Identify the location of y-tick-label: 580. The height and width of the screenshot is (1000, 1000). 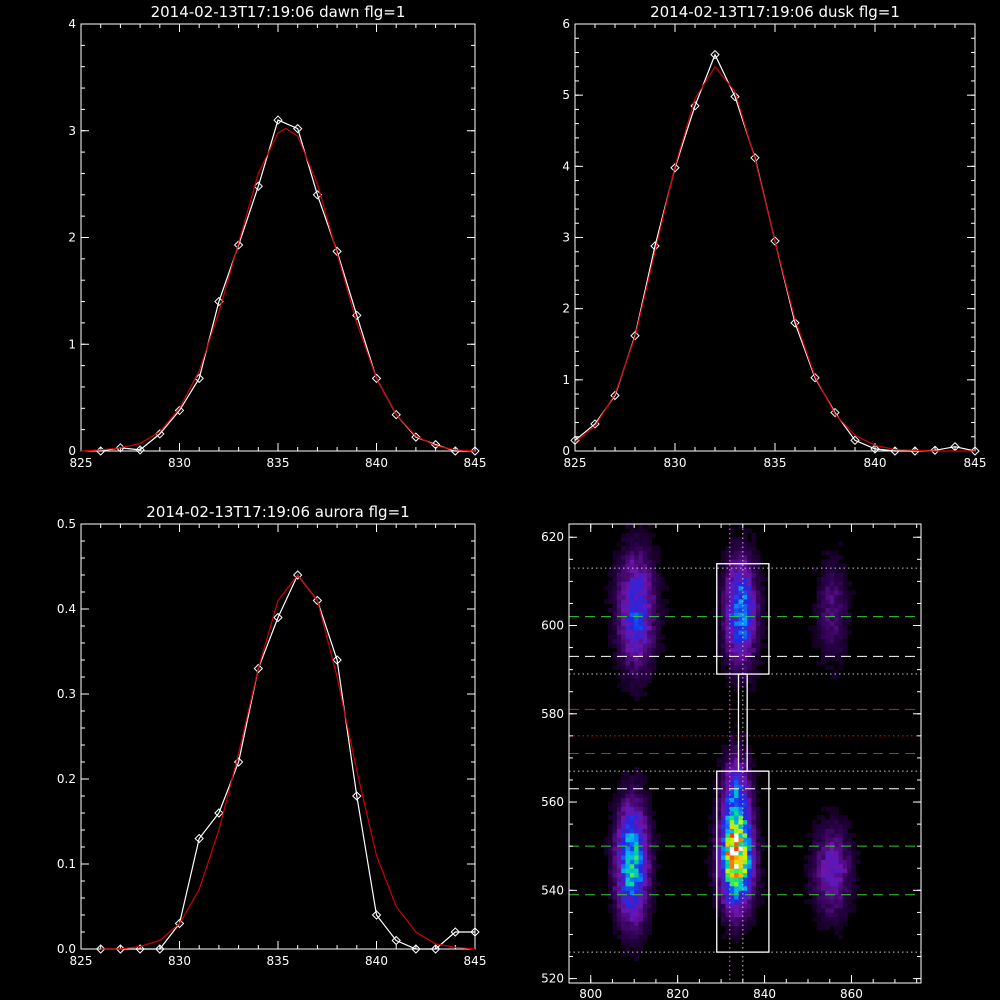
(552, 714).